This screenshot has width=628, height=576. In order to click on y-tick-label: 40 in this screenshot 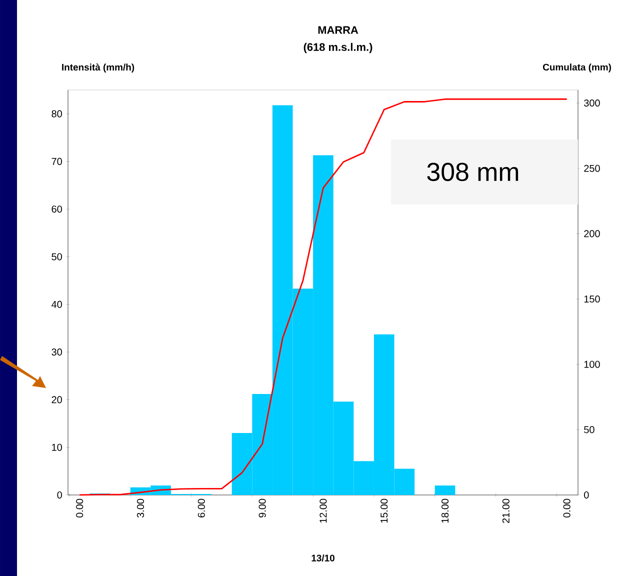, I will do `click(57, 304)`.